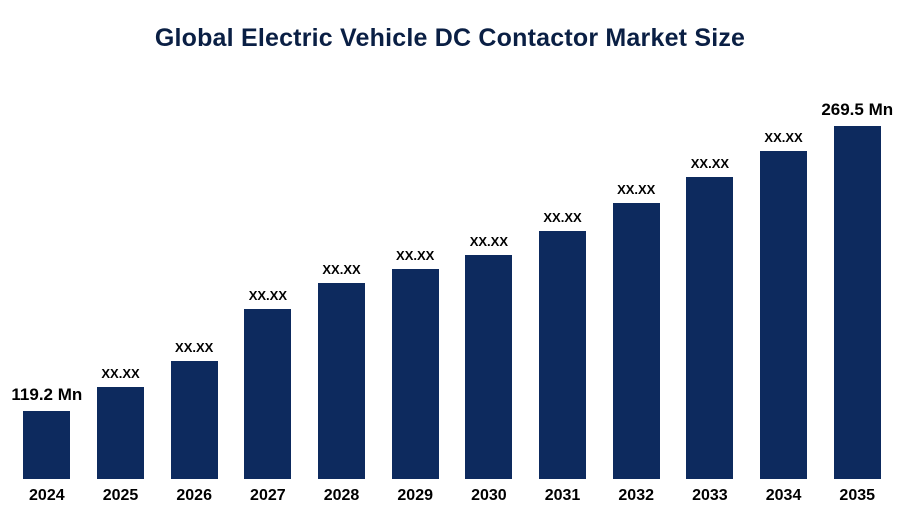 This screenshot has width=900, height=525. What do you see at coordinates (783, 495) in the screenshot?
I see `x-axis-label: 2034` at bounding box center [783, 495].